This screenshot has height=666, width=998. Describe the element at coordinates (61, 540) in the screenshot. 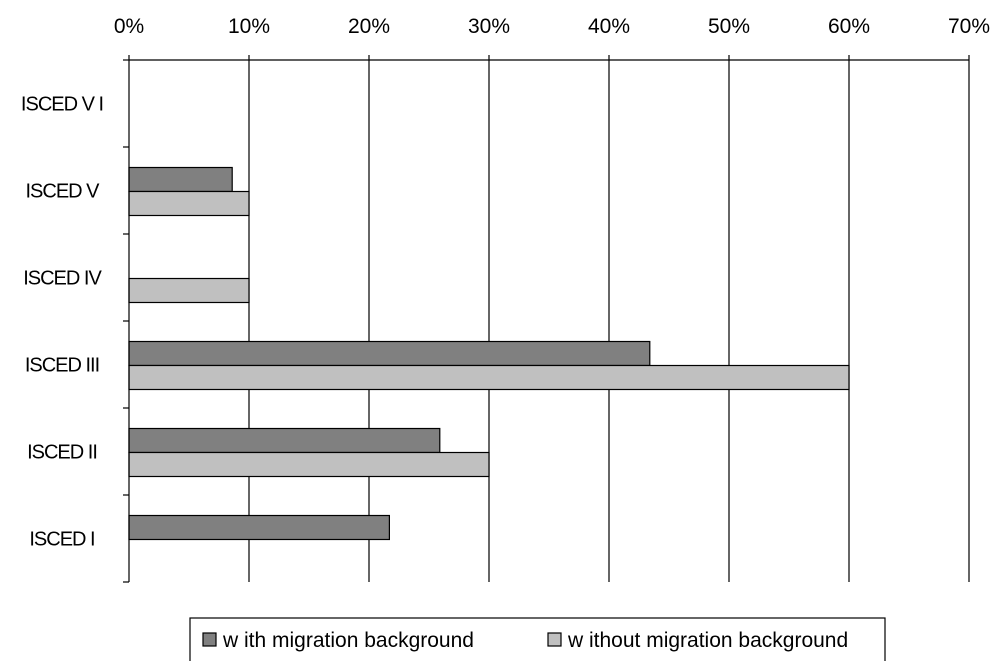

I see `category-label: ISCED I` at that location.